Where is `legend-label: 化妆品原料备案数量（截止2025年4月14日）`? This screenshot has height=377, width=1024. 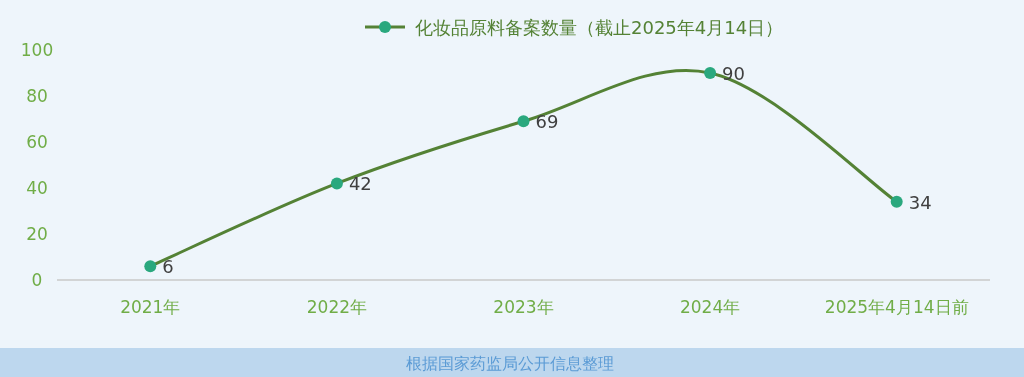 legend-label: 化妆品原料备案数量（截止2025年4月14日） is located at coordinates (599, 27).